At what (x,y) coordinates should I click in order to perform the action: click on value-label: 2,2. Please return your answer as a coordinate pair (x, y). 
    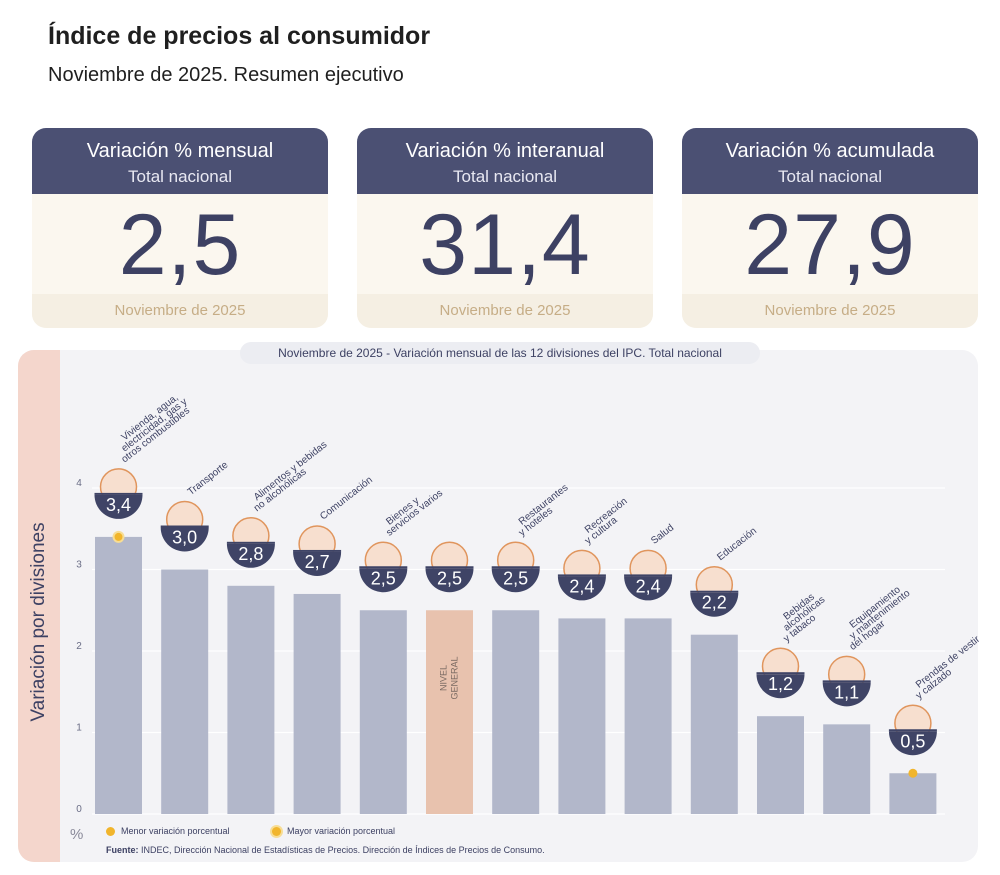
    Looking at the image, I should click on (714, 603).